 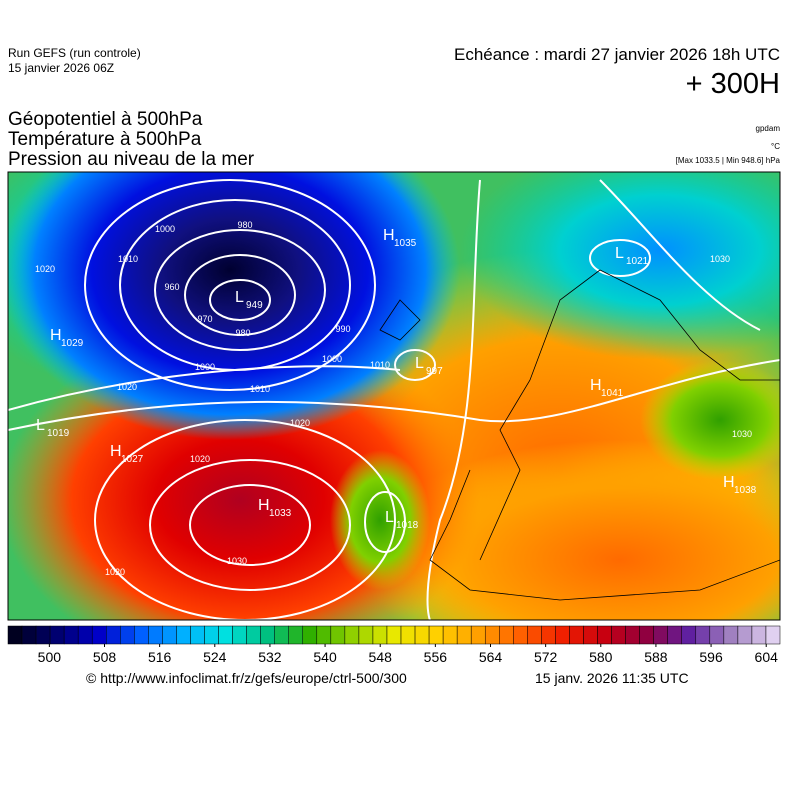 What do you see at coordinates (215, 657) in the screenshot?
I see `colorbar-label: 524` at bounding box center [215, 657].